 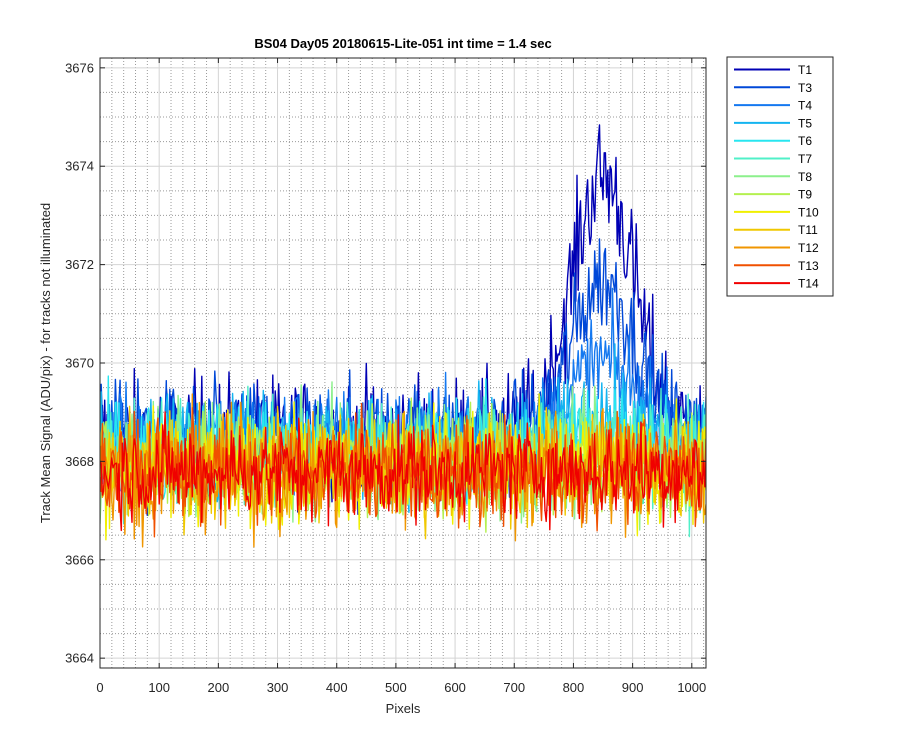 I want to click on legend-label-t7: T7, so click(x=805, y=159).